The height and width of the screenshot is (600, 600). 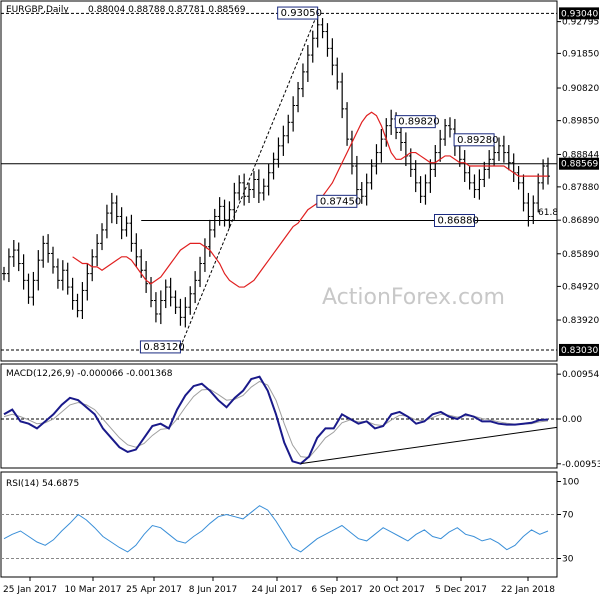 What do you see at coordinates (276, 529) in the screenshot?
I see `rsi-line` at bounding box center [276, 529].